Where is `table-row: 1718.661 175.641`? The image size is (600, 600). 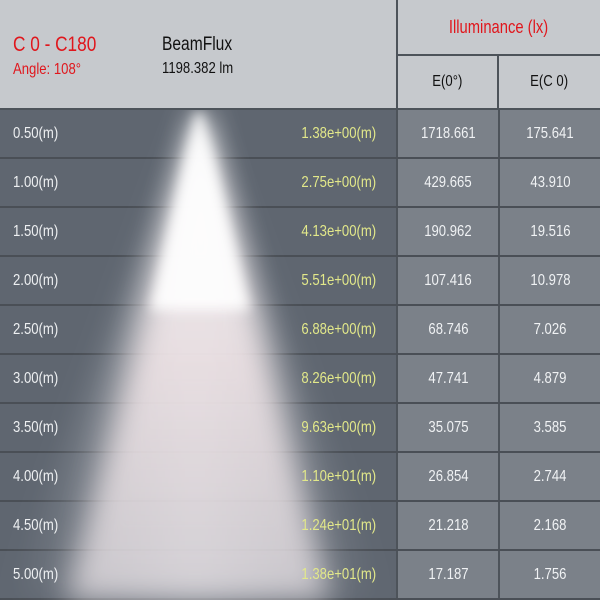
table-row: 1718.661 175.641 is located at coordinates (300, 134).